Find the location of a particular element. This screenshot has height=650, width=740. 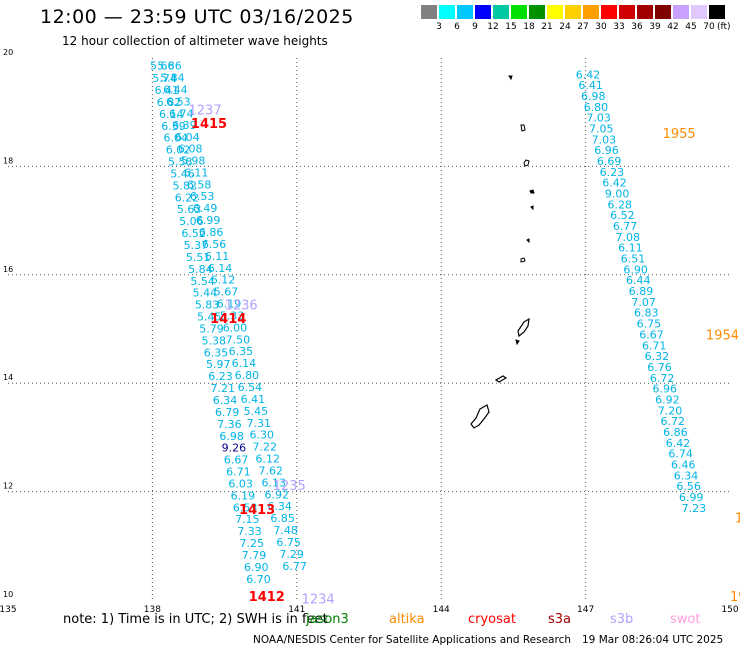

color-legend-label: 30 is located at coordinates (601, 27).